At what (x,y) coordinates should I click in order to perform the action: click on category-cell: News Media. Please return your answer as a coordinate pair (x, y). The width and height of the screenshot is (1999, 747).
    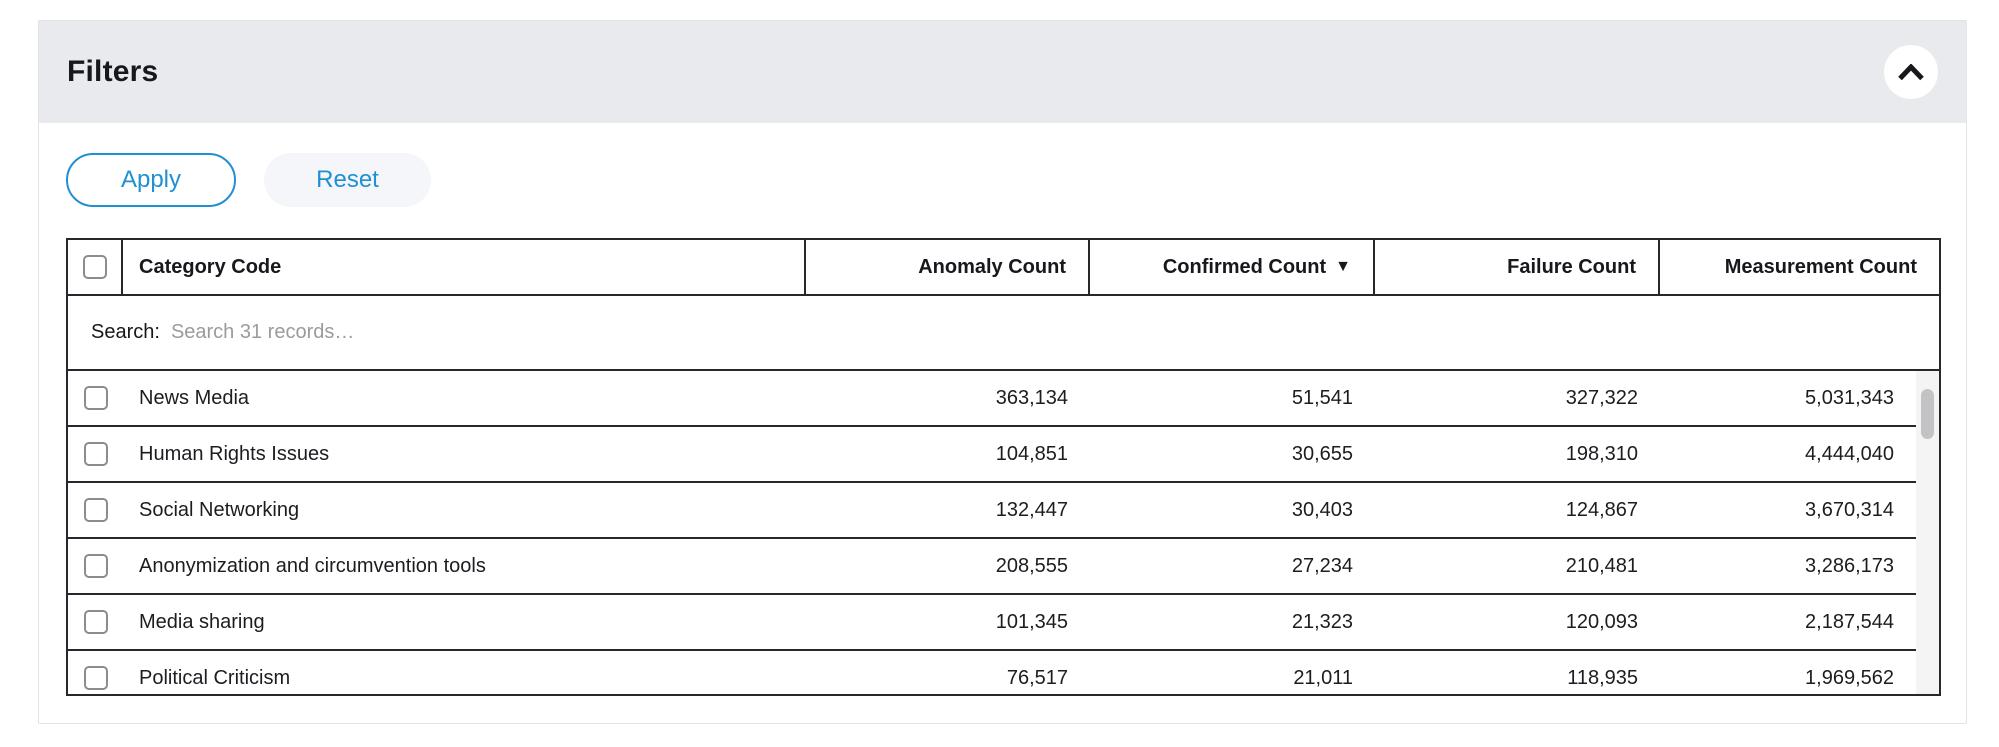
    Looking at the image, I should click on (194, 397).